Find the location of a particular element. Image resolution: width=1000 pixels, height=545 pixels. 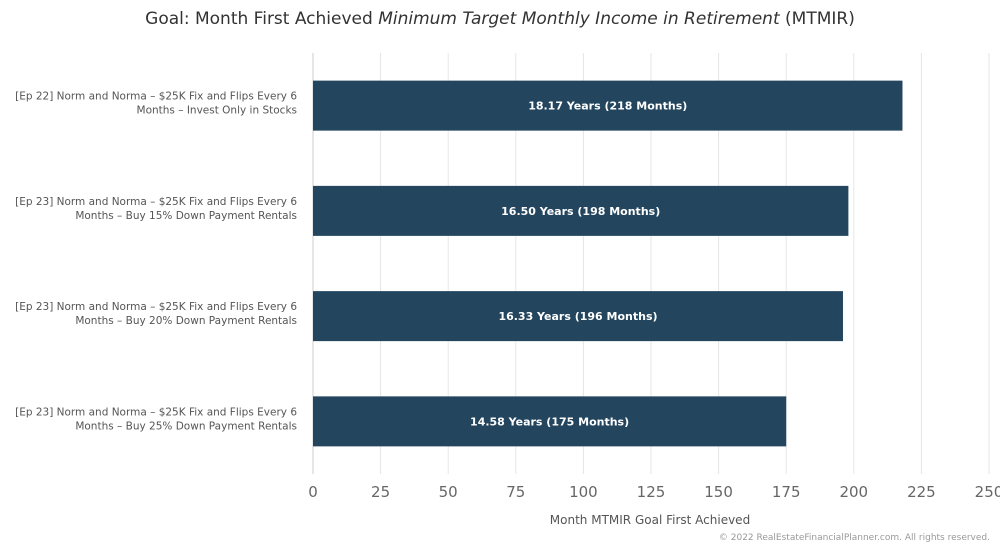

category-label-line: Months – Buy 20% Down Payment Rentals is located at coordinates (186, 321).